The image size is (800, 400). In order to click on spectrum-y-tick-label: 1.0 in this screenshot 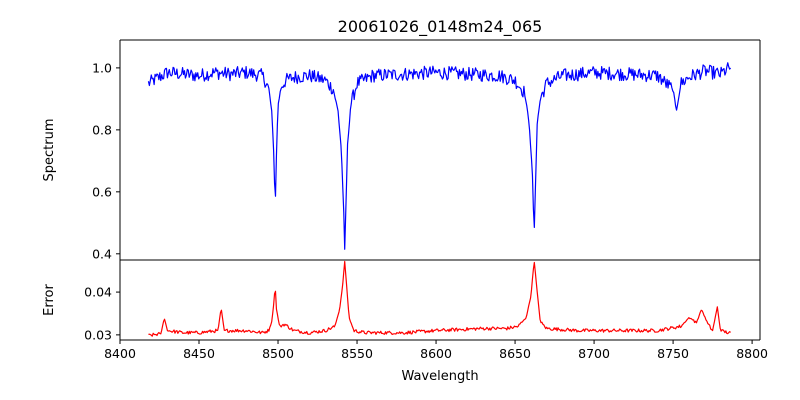, I will do `click(102, 67)`.